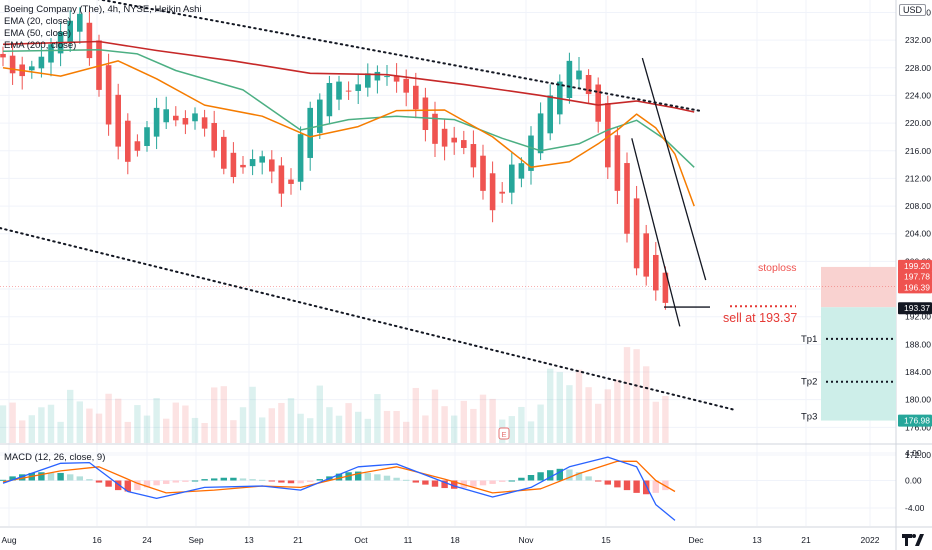  I want to click on legend-macd: MACD (12, 26, close, 9), so click(55, 457).